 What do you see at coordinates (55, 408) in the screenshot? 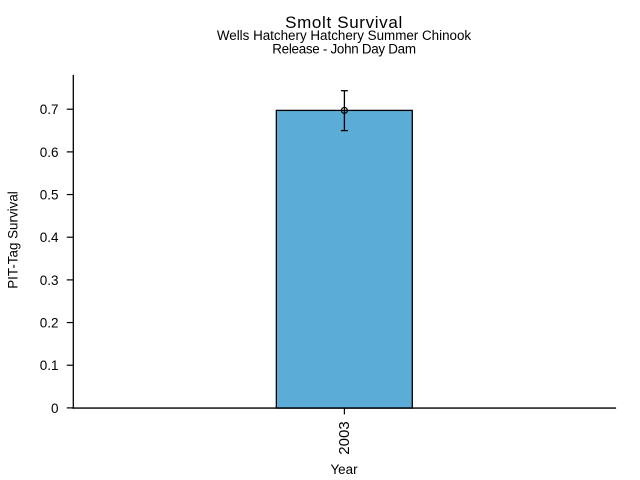
I see `svg-text: 0` at bounding box center [55, 408].